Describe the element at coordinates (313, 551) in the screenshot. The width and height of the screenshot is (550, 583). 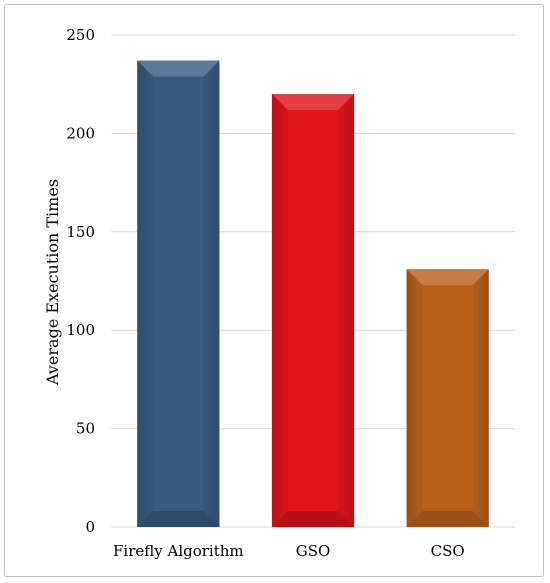
I see `x-category-label: GSO` at that location.